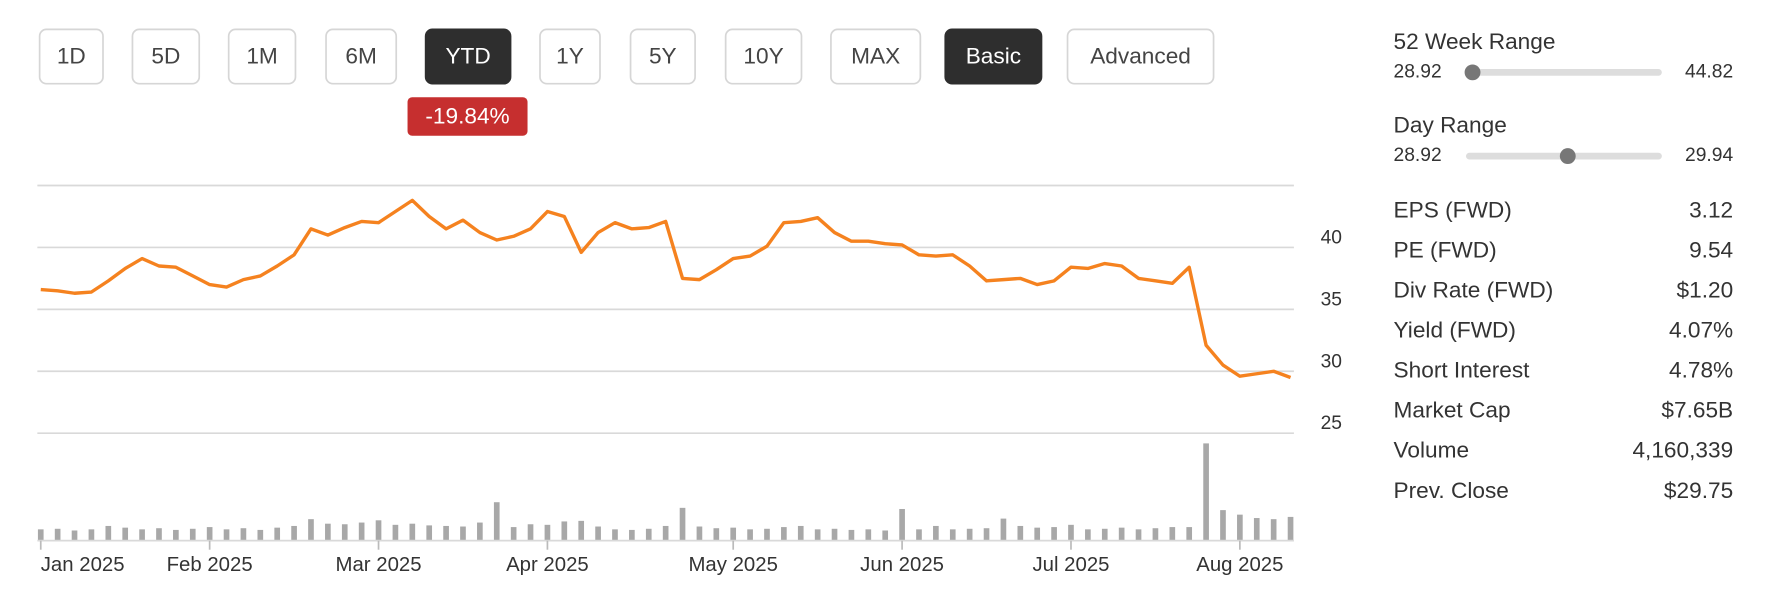  I want to click on button-label: Advanced, so click(1140, 56).